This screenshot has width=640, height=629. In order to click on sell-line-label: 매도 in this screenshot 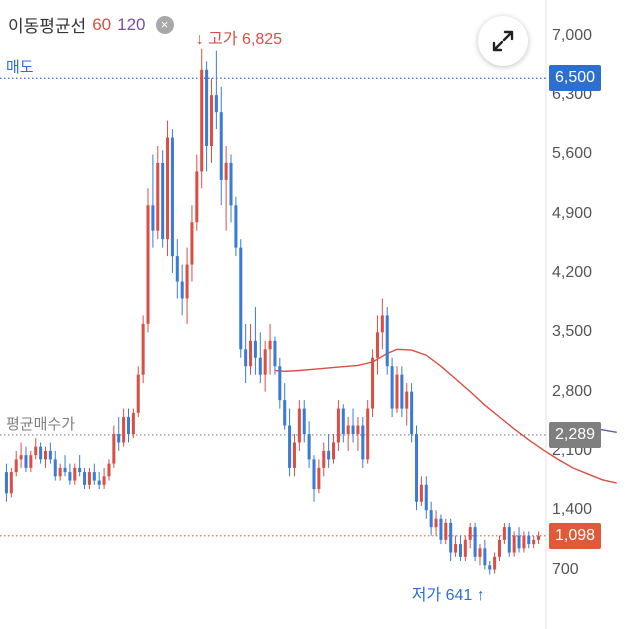, I will do `click(20, 67)`.